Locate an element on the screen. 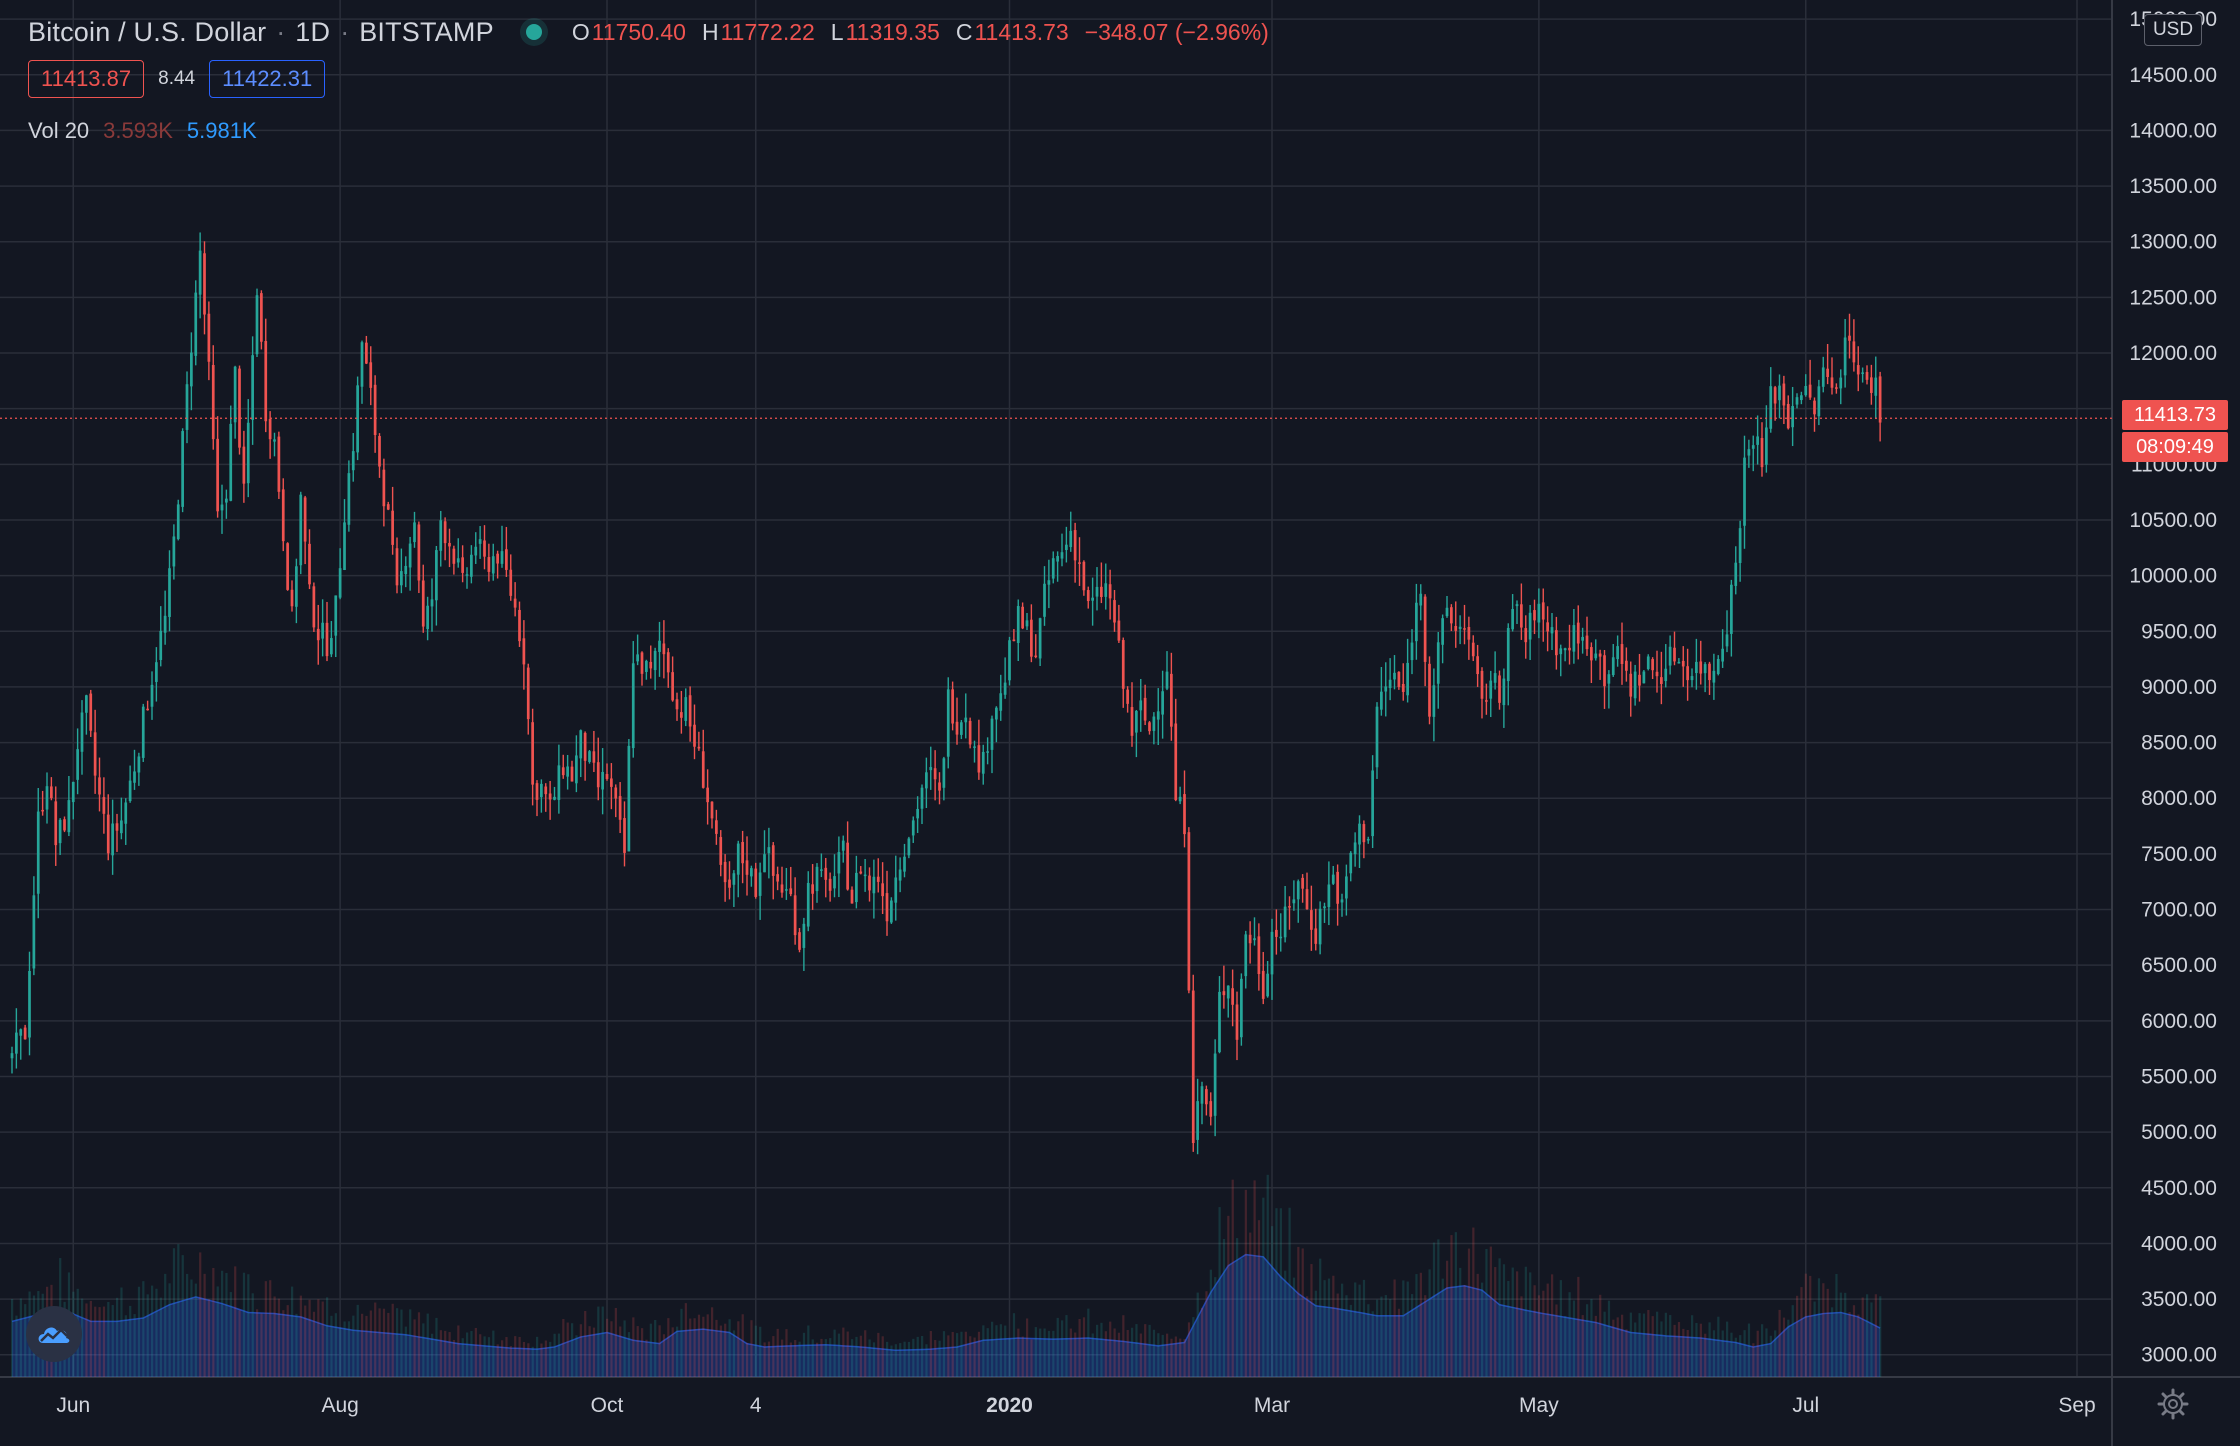 This screenshot has width=2240, height=1446. buy-price-button: 11422.31 is located at coordinates (267, 79).